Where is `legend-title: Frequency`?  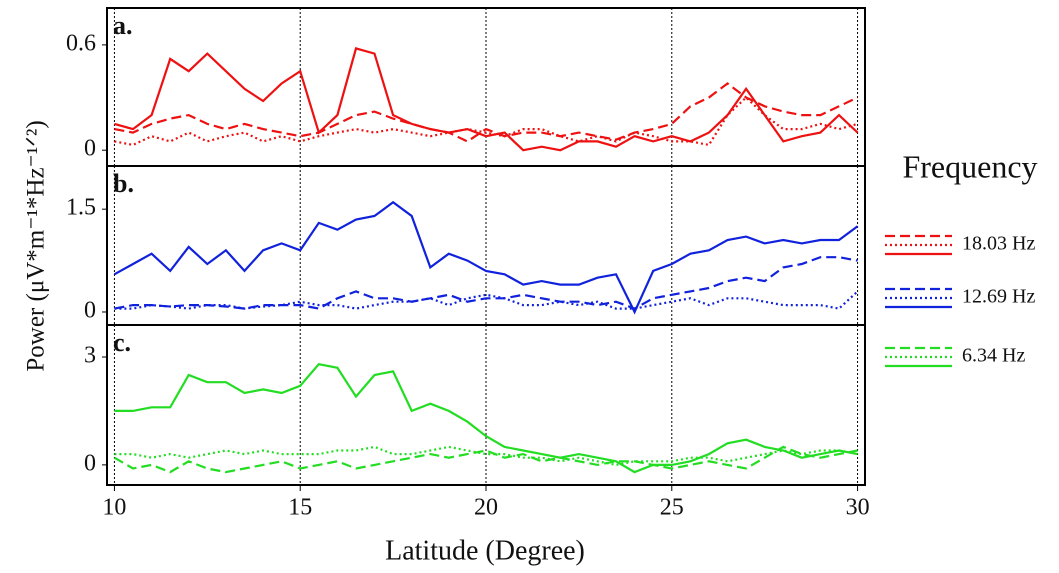
legend-title: Frequency is located at coordinates (969, 166).